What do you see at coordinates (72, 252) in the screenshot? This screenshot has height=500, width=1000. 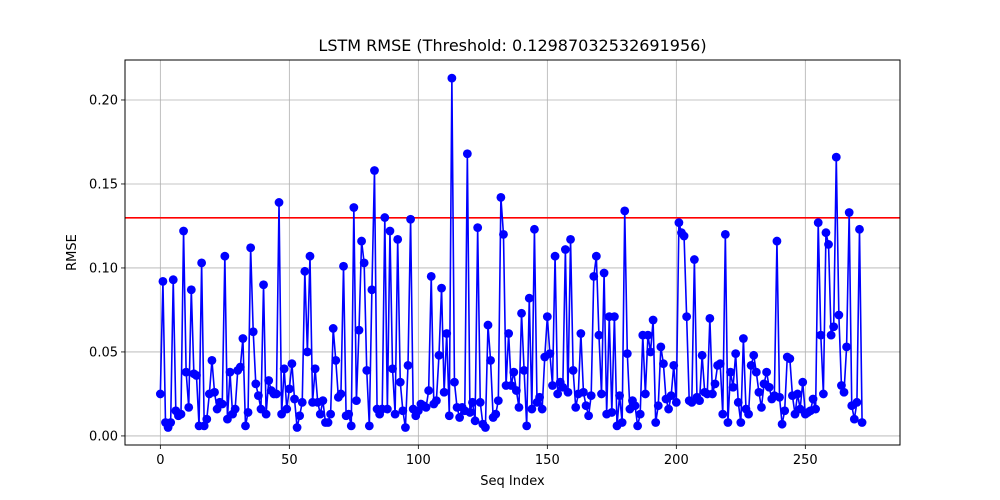 I see `y-axis-label: RMSE` at bounding box center [72, 252].